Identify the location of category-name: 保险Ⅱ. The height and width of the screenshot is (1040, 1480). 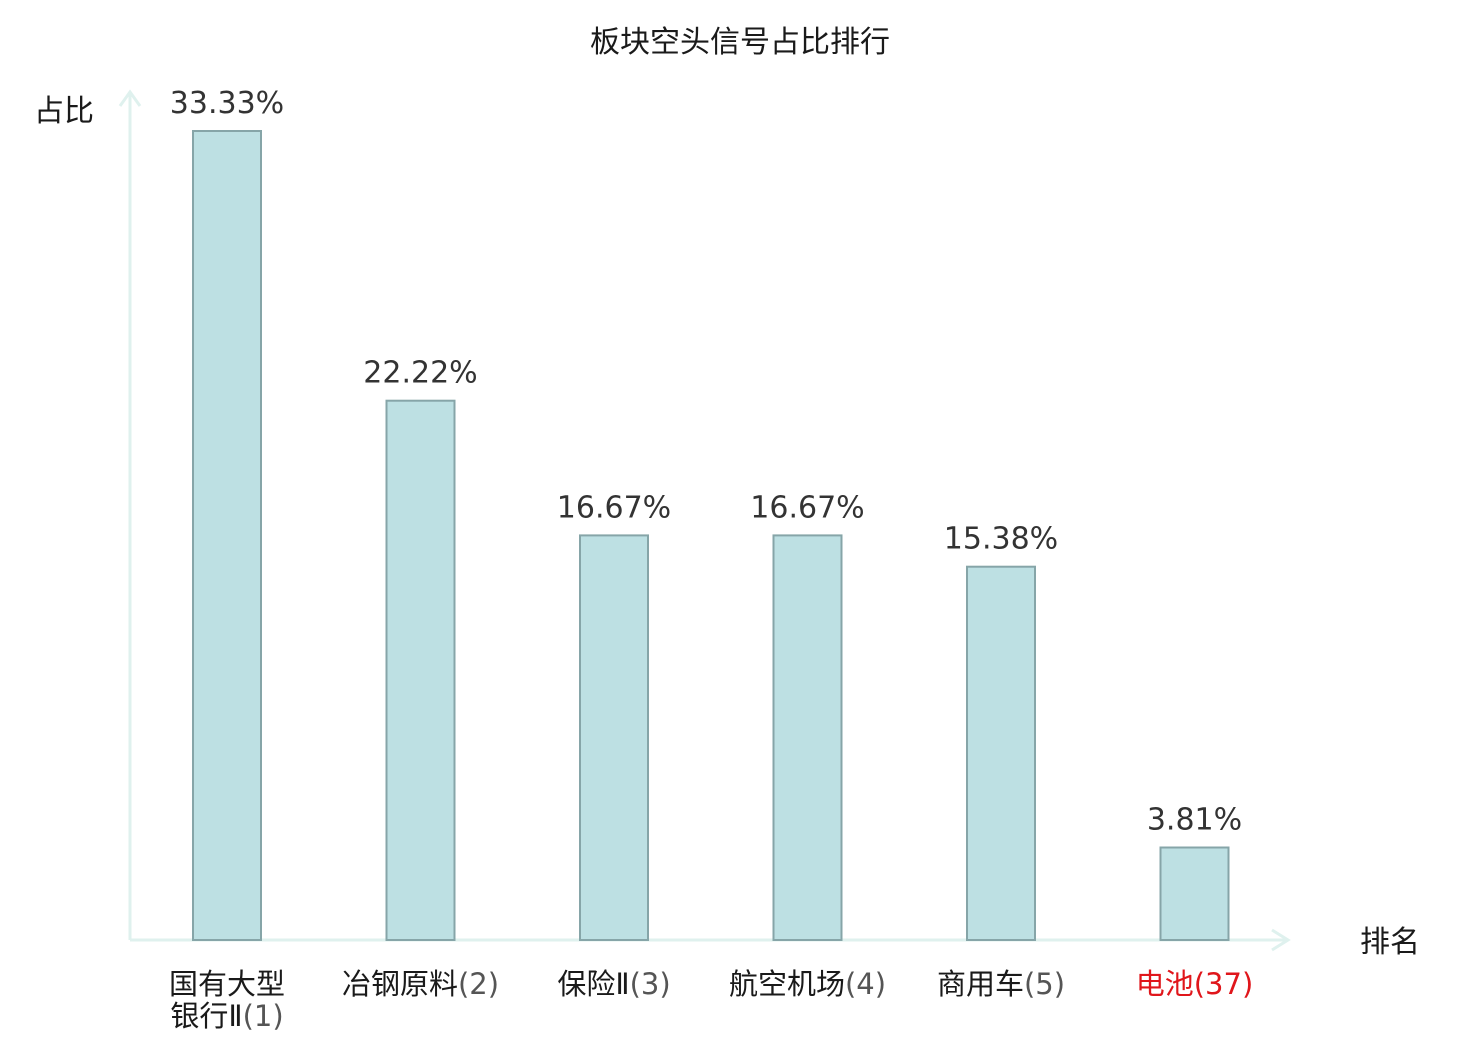
(593, 984).